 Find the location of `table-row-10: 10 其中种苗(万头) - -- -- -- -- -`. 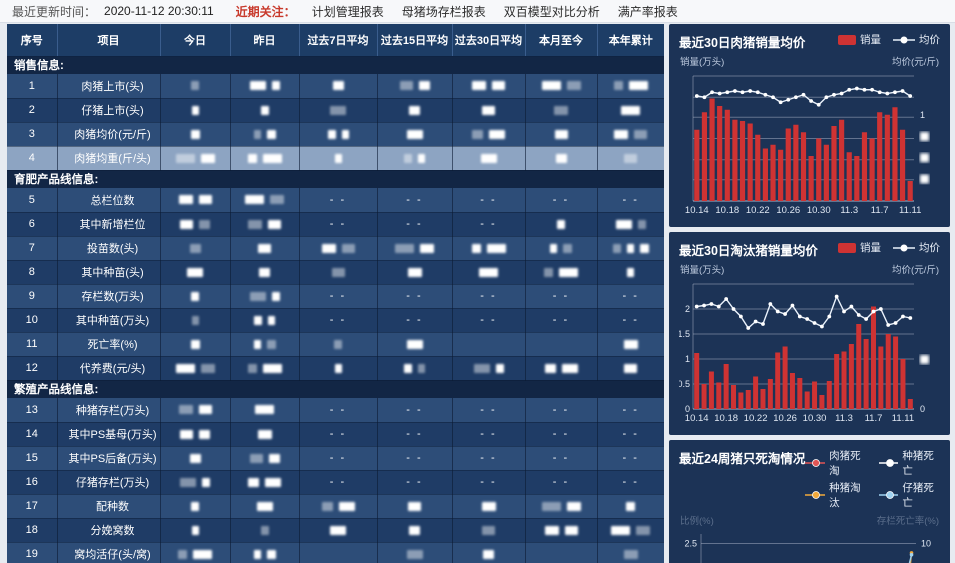

table-row-10: 10 其中种苗(万头) - -- -- -- -- - is located at coordinates (335, 320).